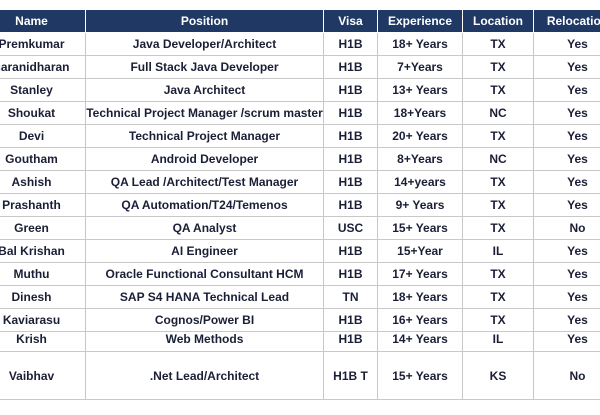 Image resolution: width=600 pixels, height=415 pixels. Describe the element at coordinates (205, 205) in the screenshot. I see `table-cell: QA Automation/T24/Temenos` at that location.